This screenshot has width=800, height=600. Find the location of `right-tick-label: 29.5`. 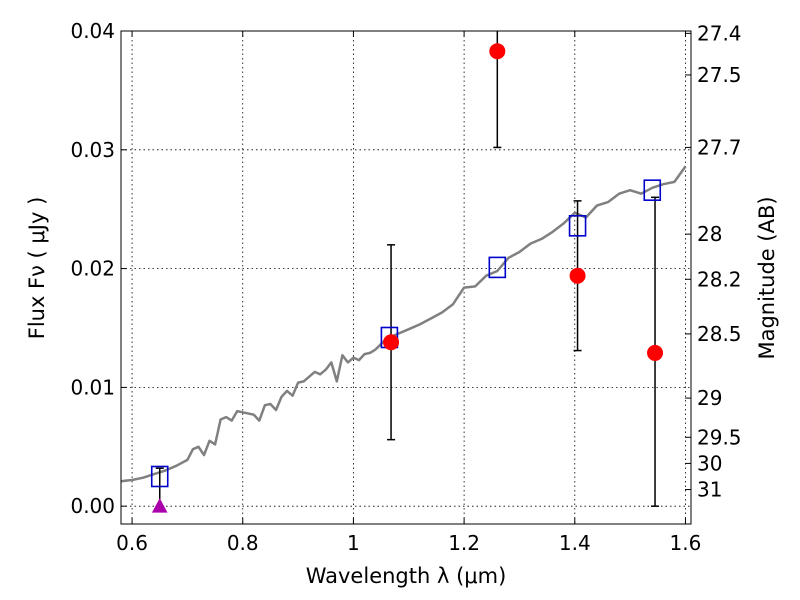

right-tick-label: 29.5 is located at coordinates (719, 437).